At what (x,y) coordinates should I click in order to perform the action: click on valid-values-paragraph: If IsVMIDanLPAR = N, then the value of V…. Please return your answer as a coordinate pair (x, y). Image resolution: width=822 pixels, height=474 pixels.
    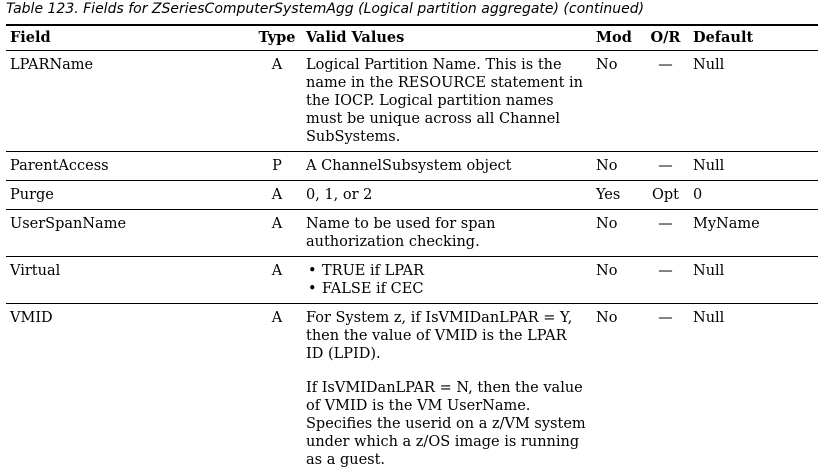
    Looking at the image, I should click on (447, 424).